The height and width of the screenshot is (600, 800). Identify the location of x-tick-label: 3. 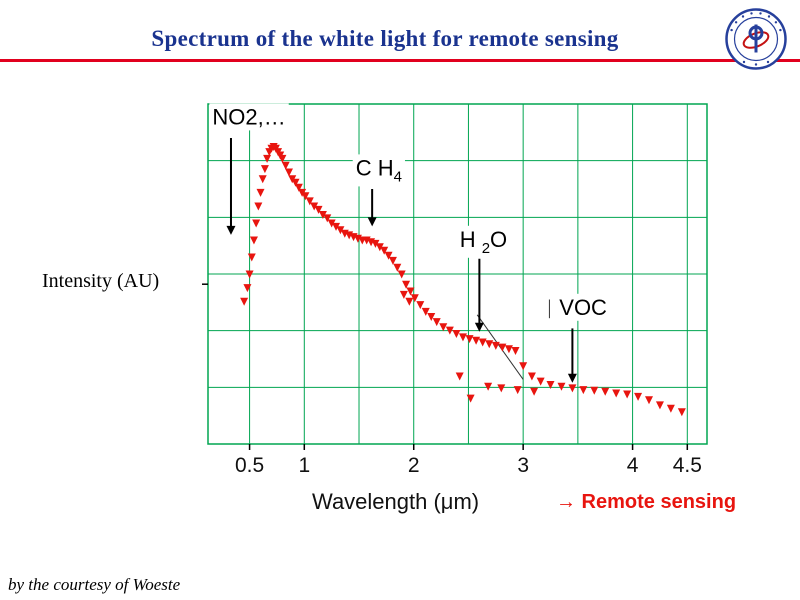
(523, 465).